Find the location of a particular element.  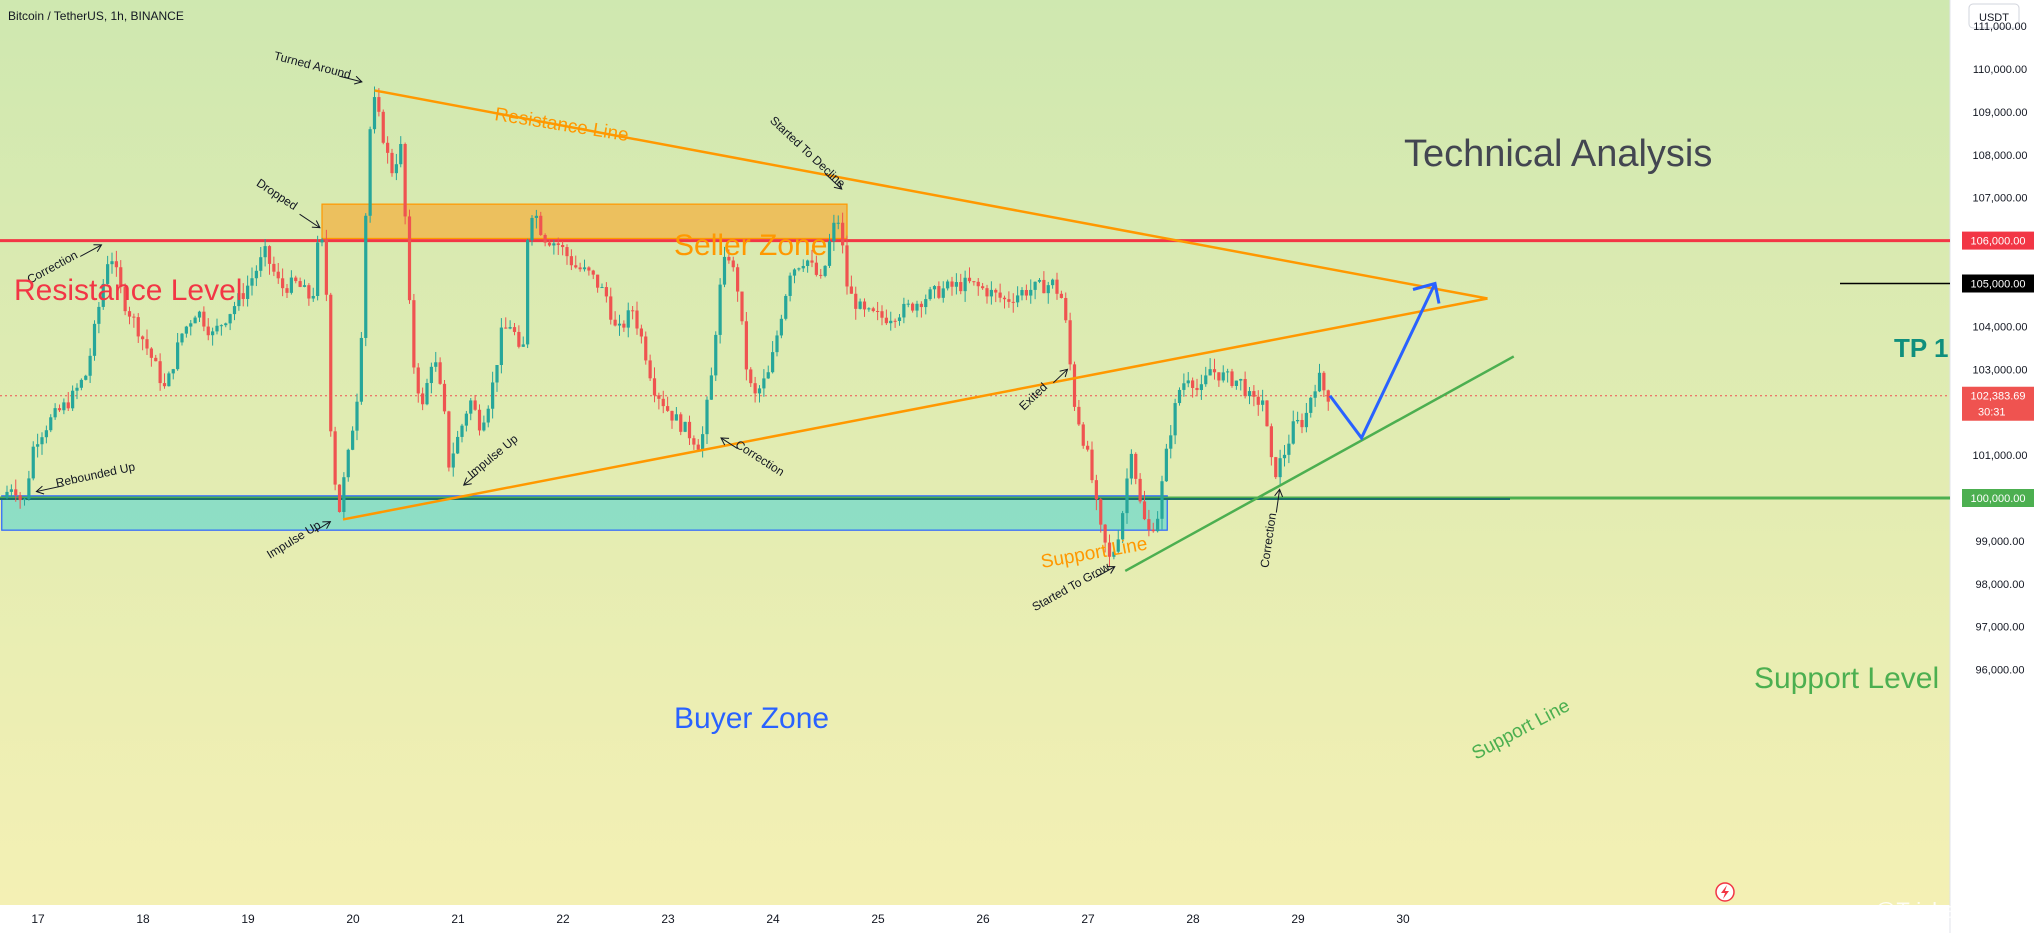

resistance-price-badge-text: 106,000.00 is located at coordinates (1997, 242).